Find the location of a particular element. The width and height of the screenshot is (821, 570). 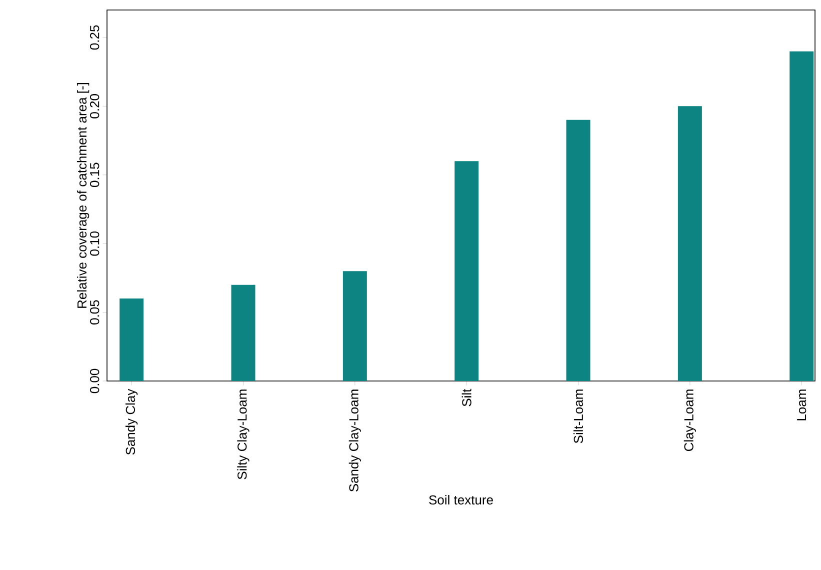

x-tick-label: Silt-Loam is located at coordinates (578, 417).